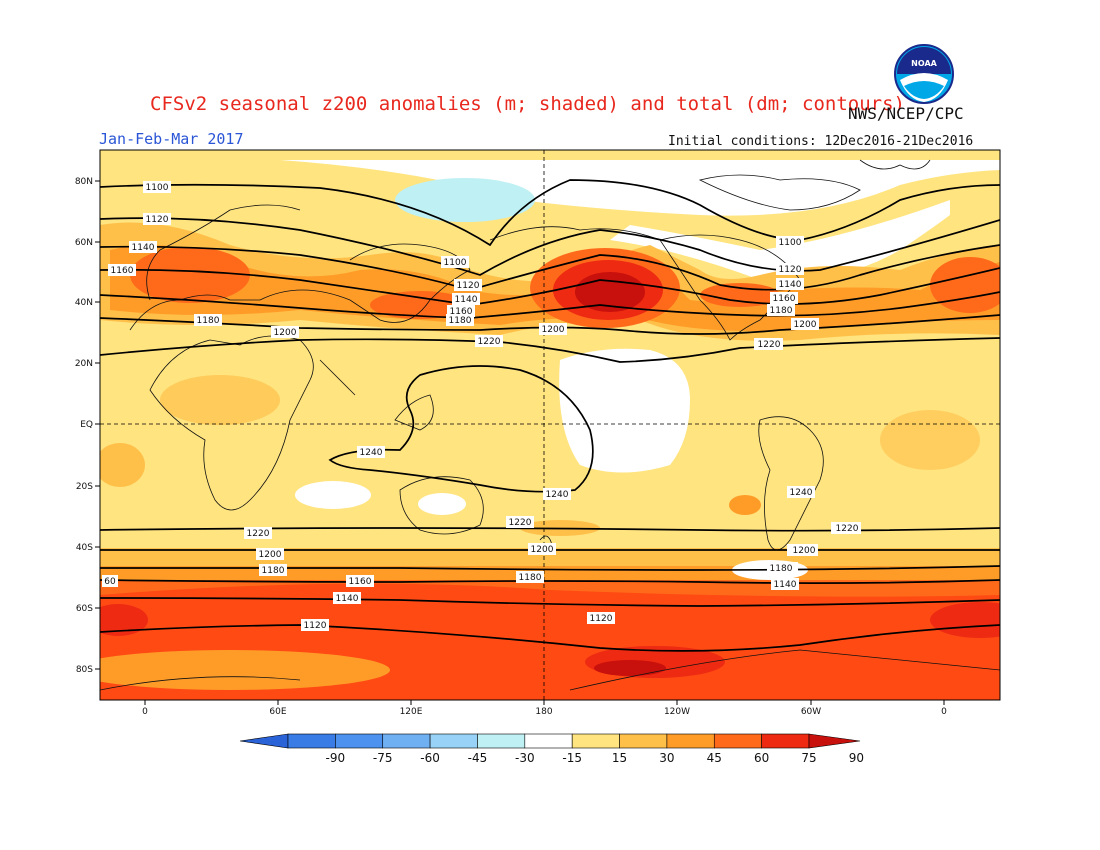 This screenshot has width=1100, height=850. I want to click on lon-label: 120W, so click(677, 712).